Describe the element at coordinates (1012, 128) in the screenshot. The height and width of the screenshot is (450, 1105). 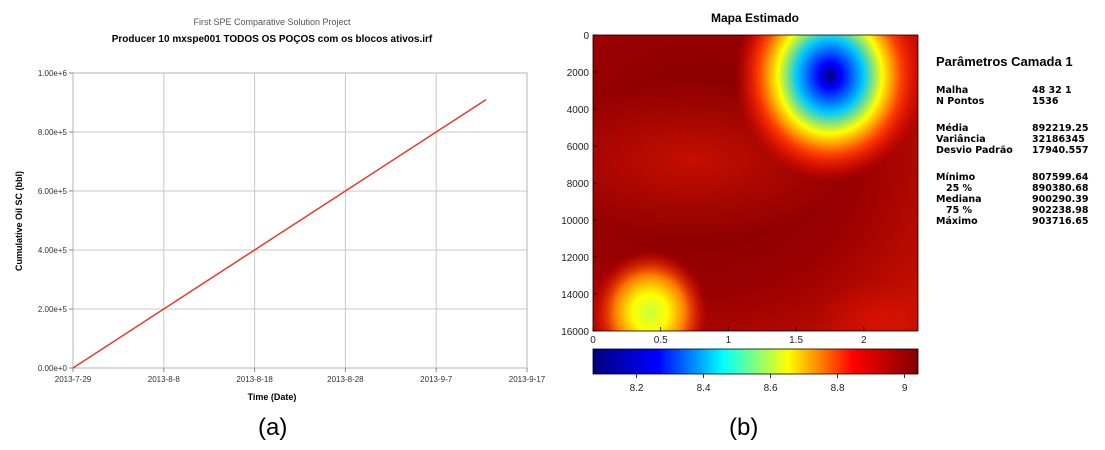
I see `parameter-row: Média 892219.25` at that location.